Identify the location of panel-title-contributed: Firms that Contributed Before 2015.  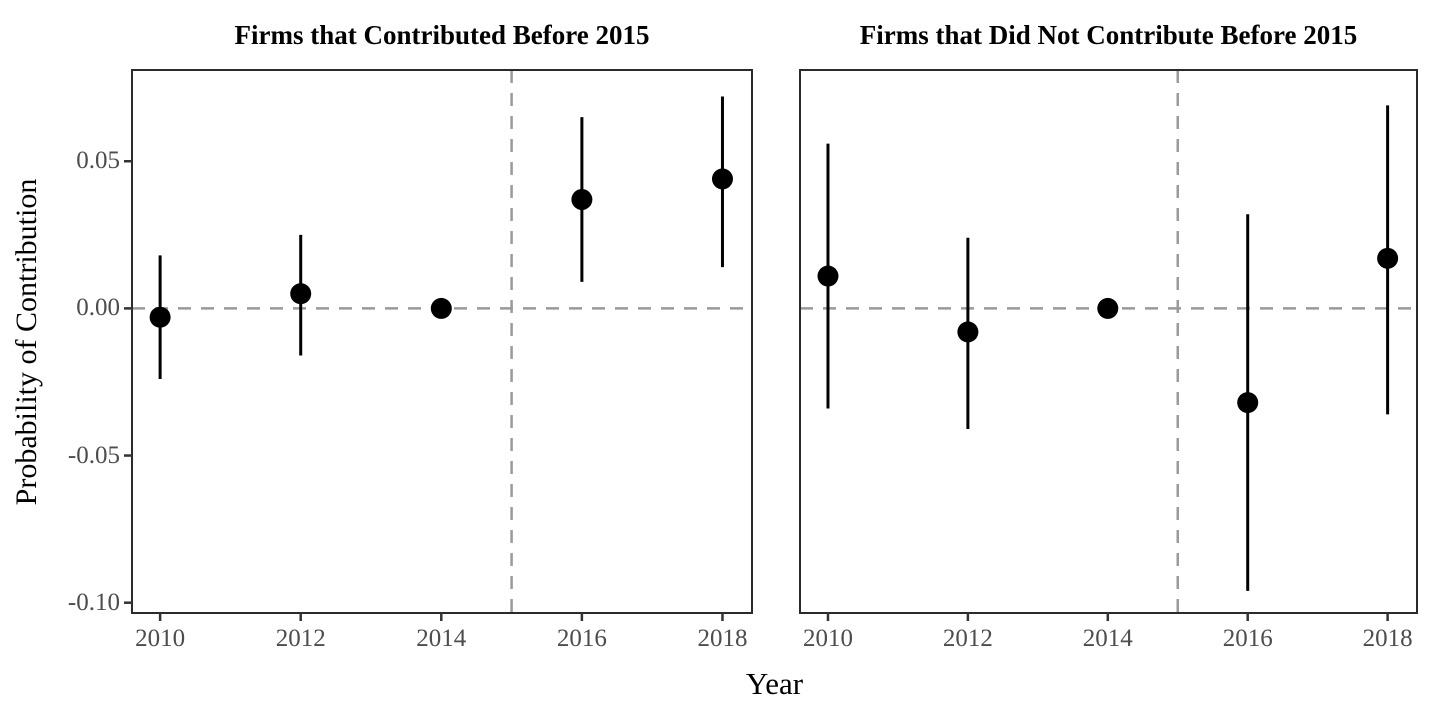
(442, 35).